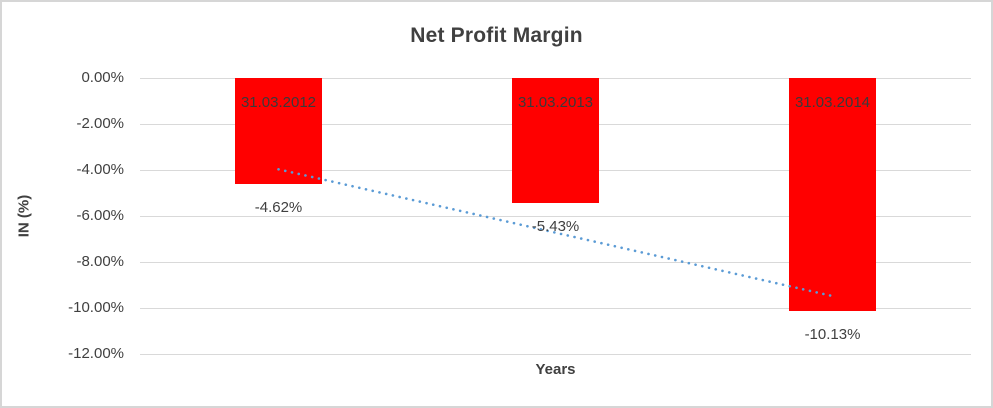 This screenshot has height=408, width=993. Describe the element at coordinates (278, 131) in the screenshot. I see `bar-31.03.2012` at that location.